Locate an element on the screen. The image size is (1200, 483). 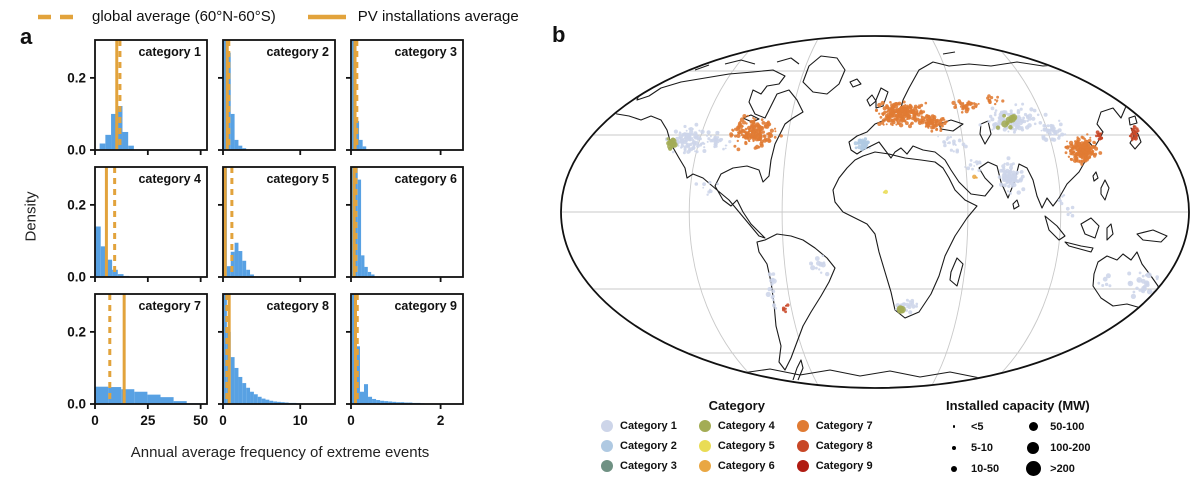
histogram-category-4: 0.0 0.2 category 4 is located at coordinates (137, 225).